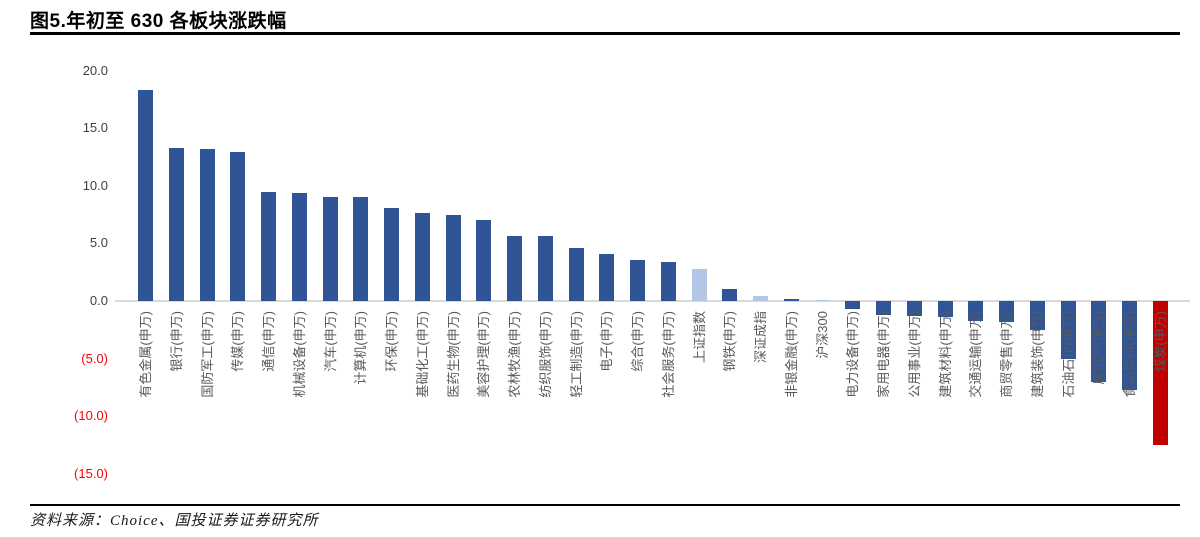 This screenshot has width=1200, height=537. I want to click on x-axis-category-label: 农林牧渔(申万), so click(514, 354).